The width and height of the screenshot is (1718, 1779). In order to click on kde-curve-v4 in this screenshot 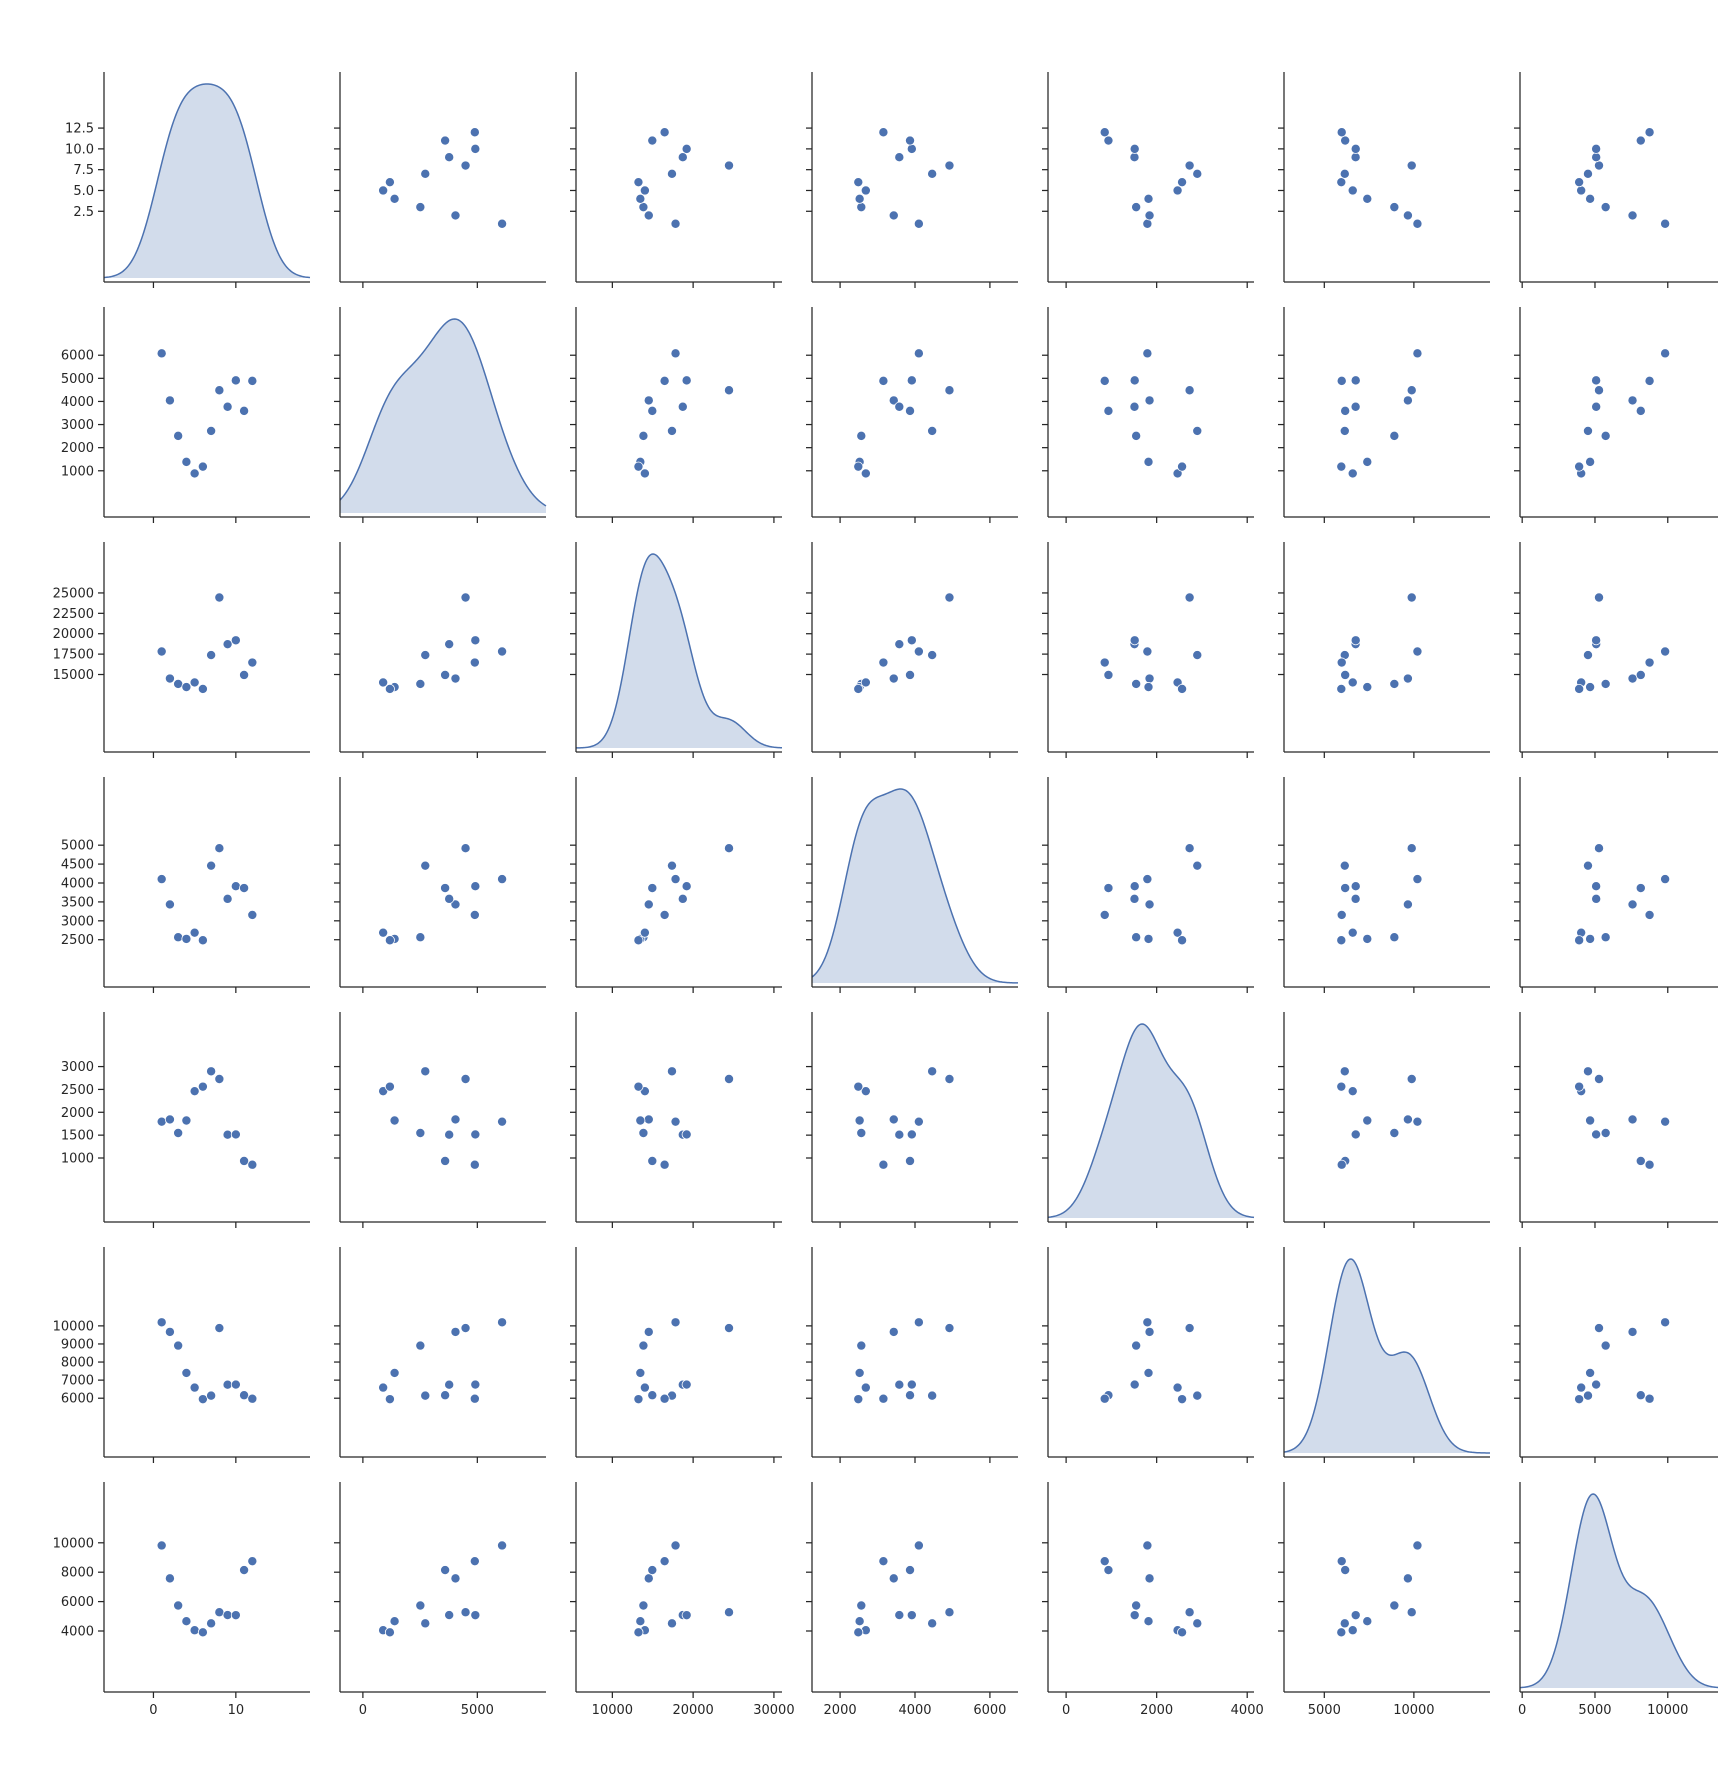, I will do `click(1151, 1121)`.